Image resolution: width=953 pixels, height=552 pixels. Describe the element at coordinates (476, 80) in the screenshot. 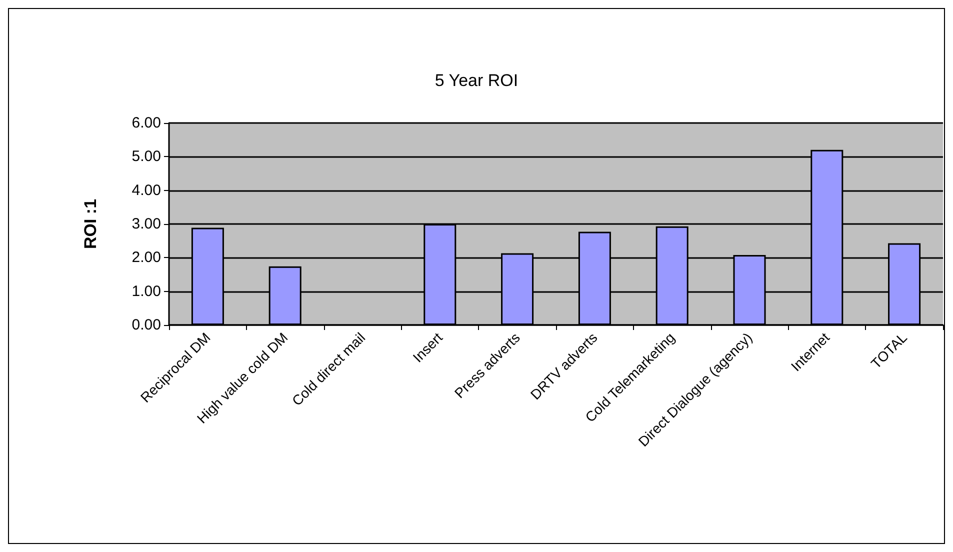

I see `chart-title: 5 Year ROI` at that location.